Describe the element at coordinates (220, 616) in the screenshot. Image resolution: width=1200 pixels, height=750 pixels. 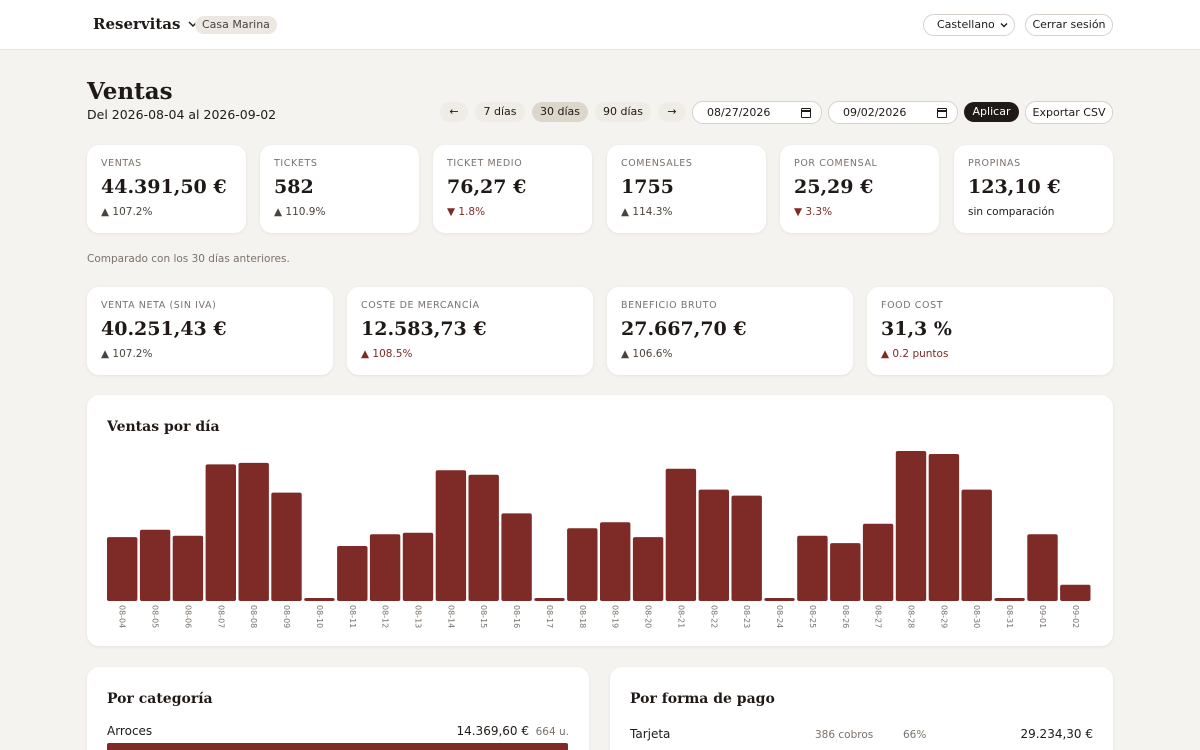
I see `chart-tick-label: 08-07` at that location.